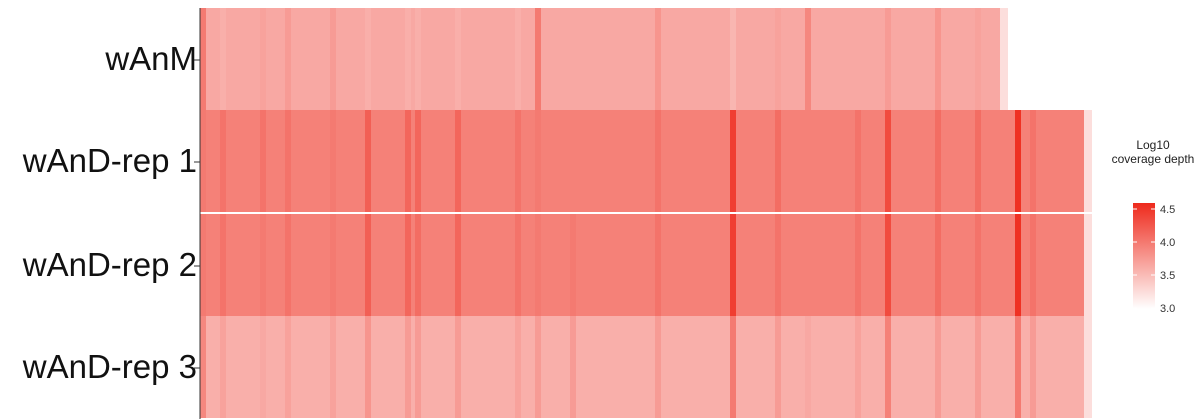 Image resolution: width=1203 pixels, height=419 pixels. I want to click on legend-title-line-2: coverage depth, so click(1153, 159).